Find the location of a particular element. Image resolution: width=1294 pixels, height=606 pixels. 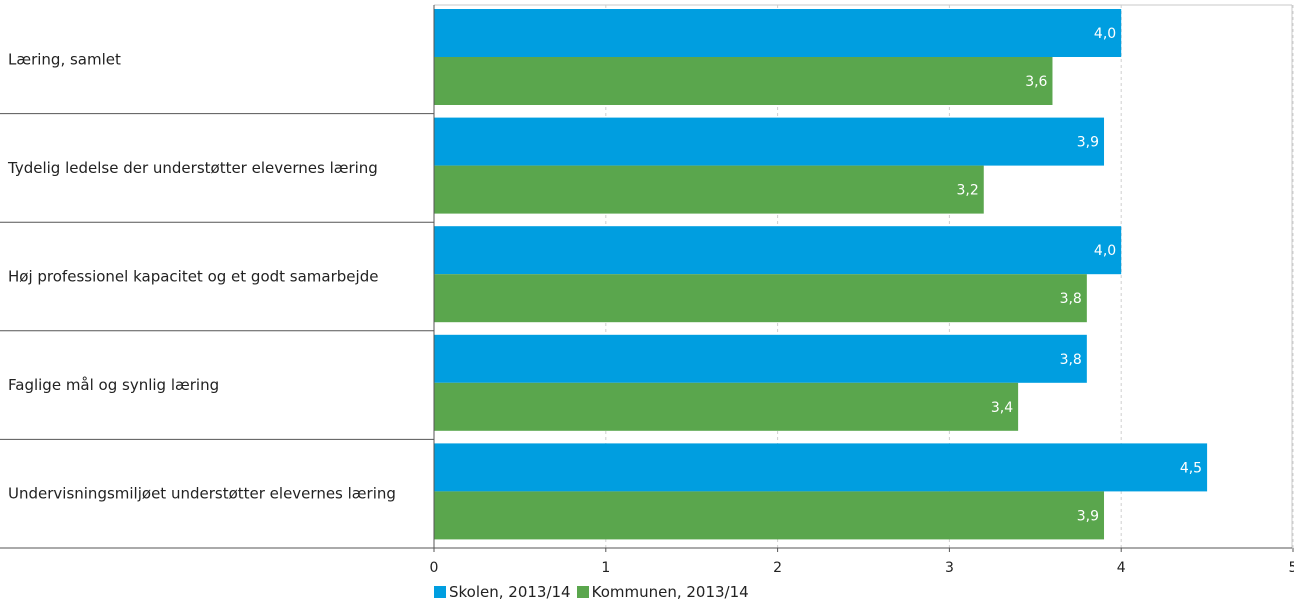

value-label-kommunen-3: 3,4 is located at coordinates (1002, 408).